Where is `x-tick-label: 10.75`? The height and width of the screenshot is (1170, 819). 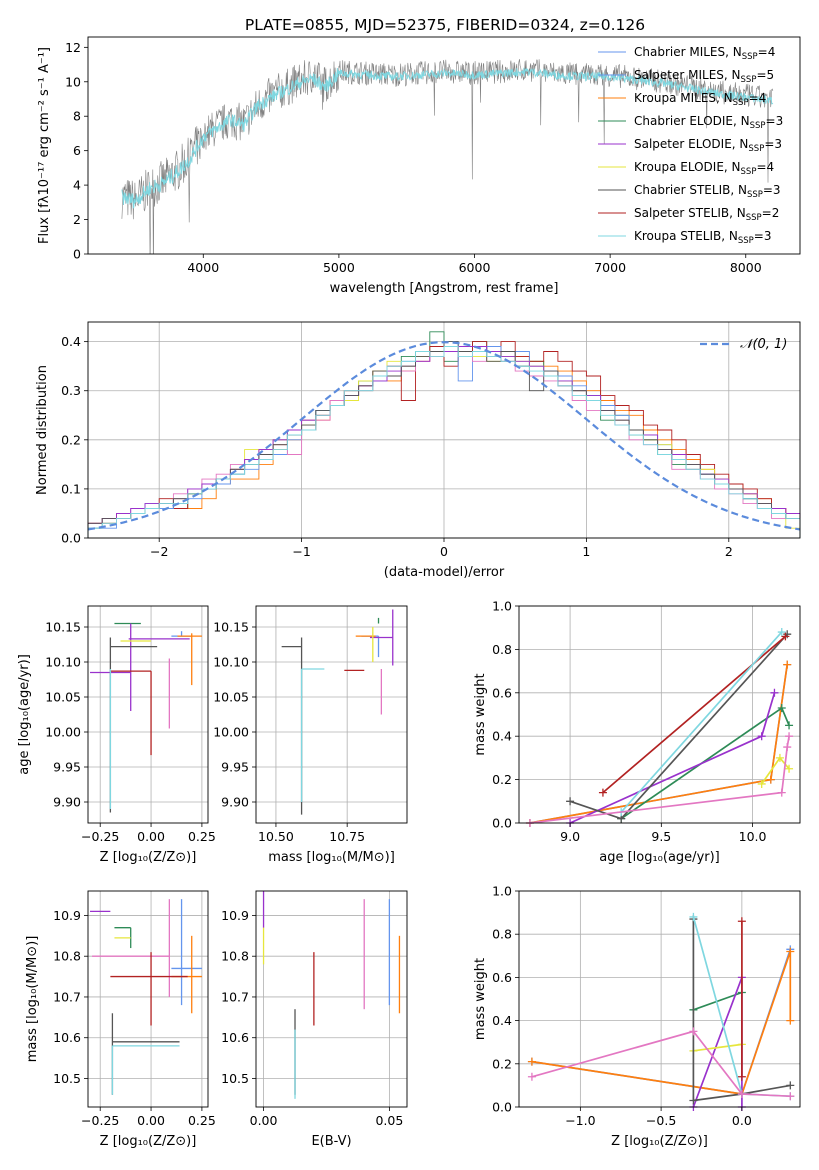
x-tick-label: 10.75 is located at coordinates (347, 836).